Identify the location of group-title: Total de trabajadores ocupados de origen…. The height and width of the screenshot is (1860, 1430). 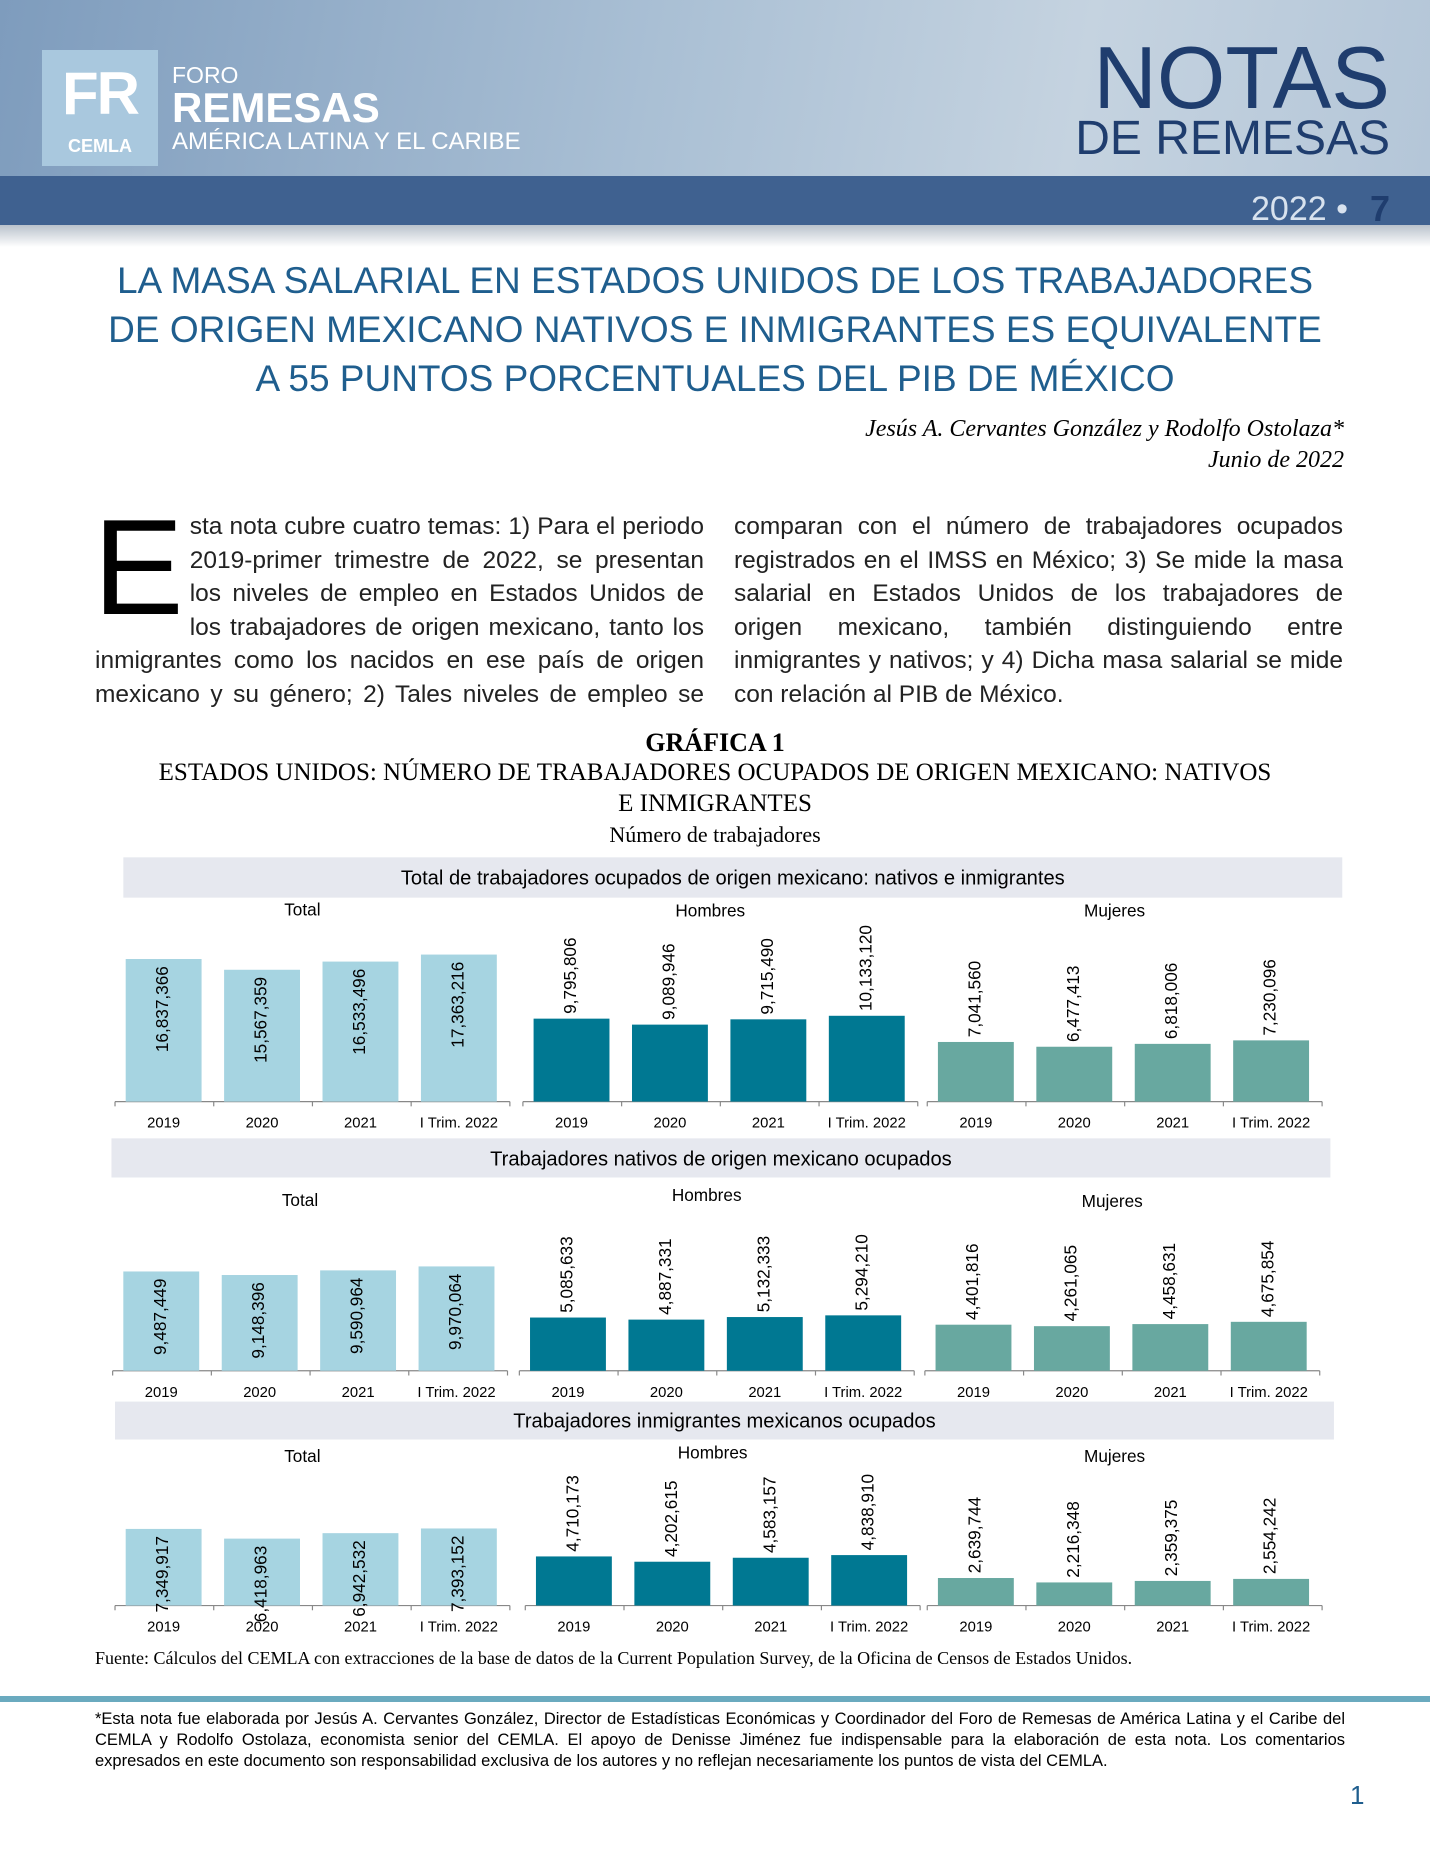
(733, 879).